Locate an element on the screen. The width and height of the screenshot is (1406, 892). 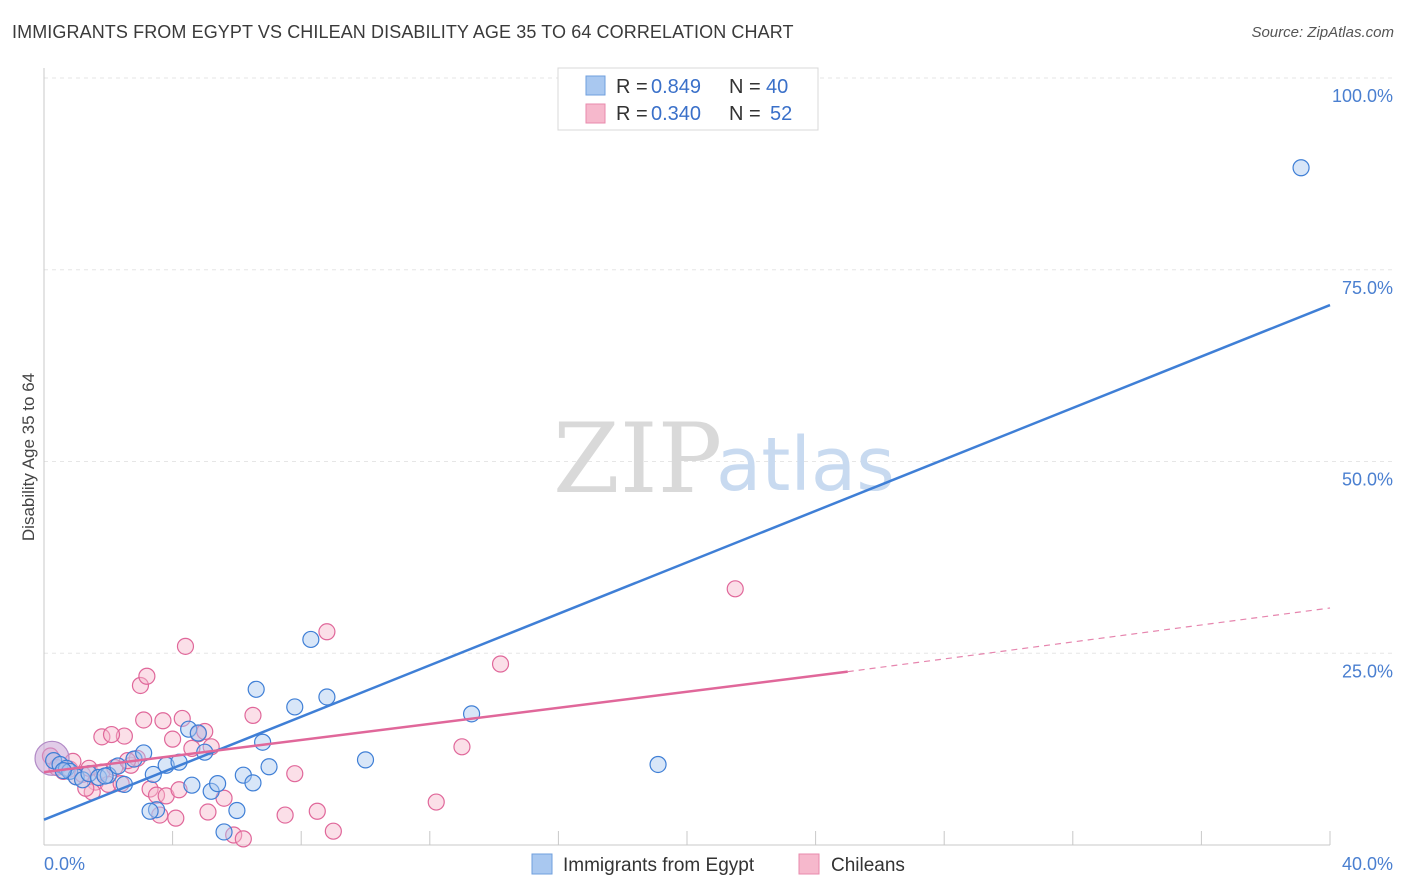
legend-r-value-pink: 0.340 is located at coordinates (676, 114).